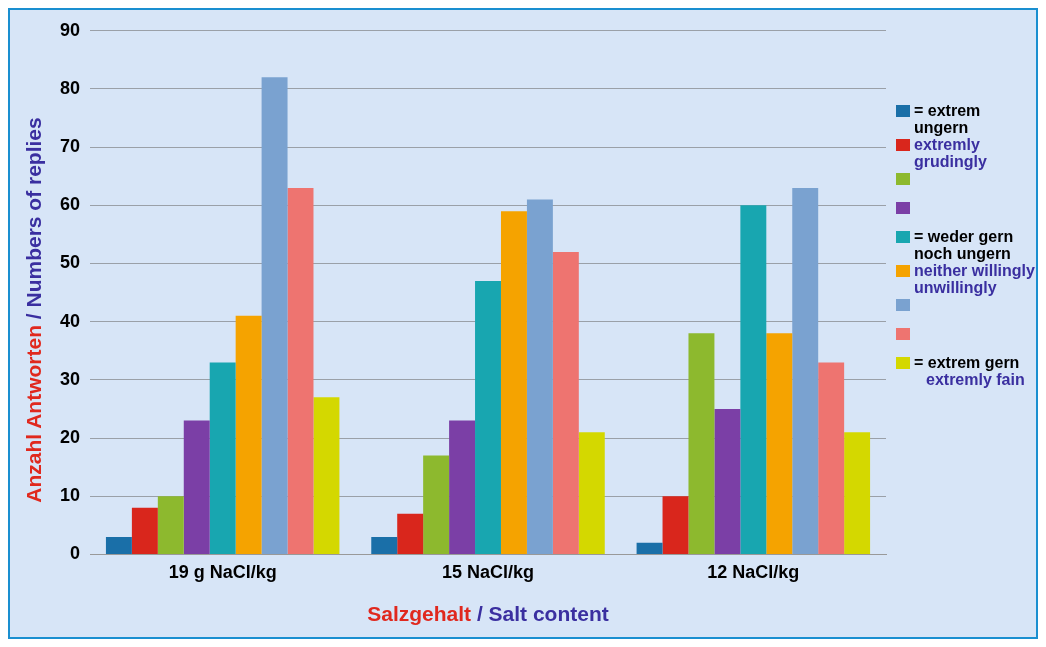 This screenshot has height=647, width=1046. I want to click on y-tick-label: 90, so click(70, 29).